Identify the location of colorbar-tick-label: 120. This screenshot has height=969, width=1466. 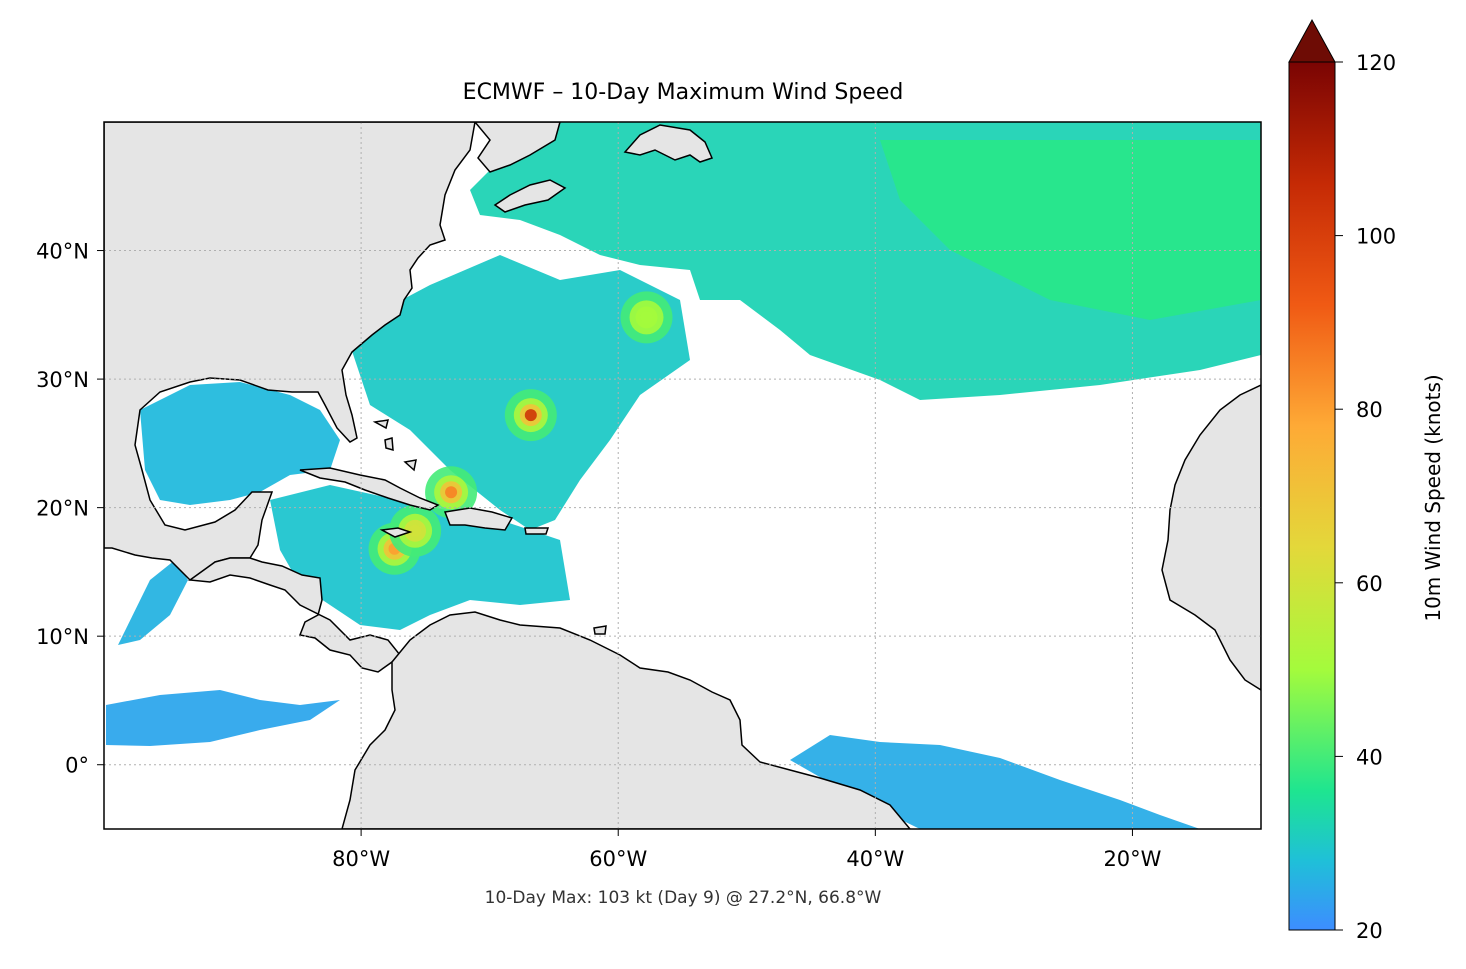
(1376, 63).